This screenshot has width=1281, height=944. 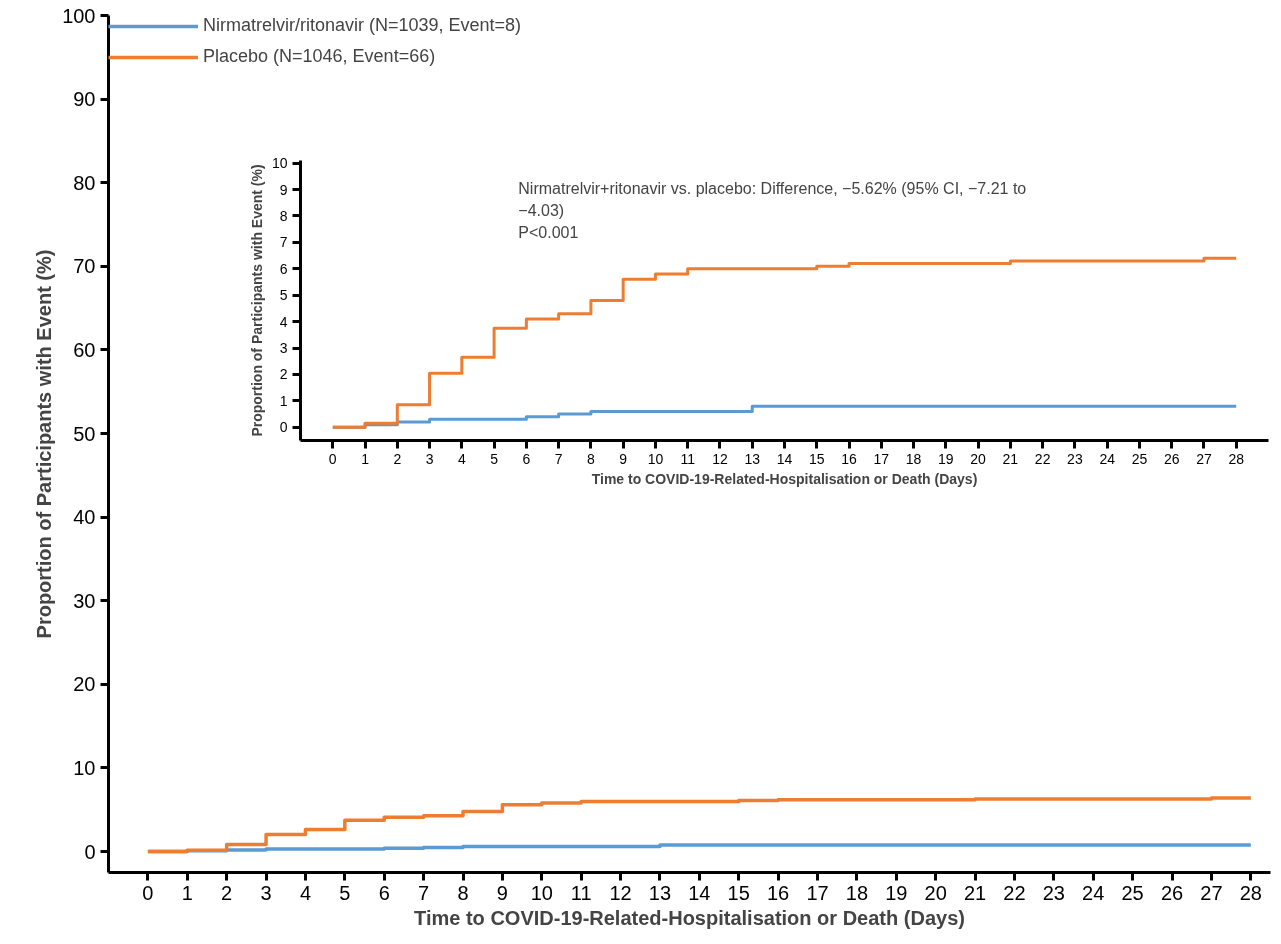 I want to click on y-tick-label: 1, so click(x=283, y=400).